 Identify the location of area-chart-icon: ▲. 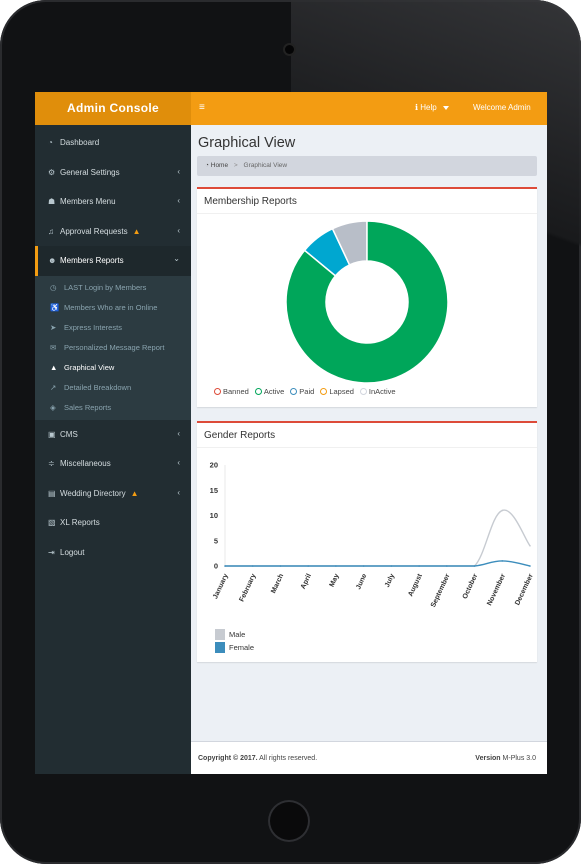
(54, 367).